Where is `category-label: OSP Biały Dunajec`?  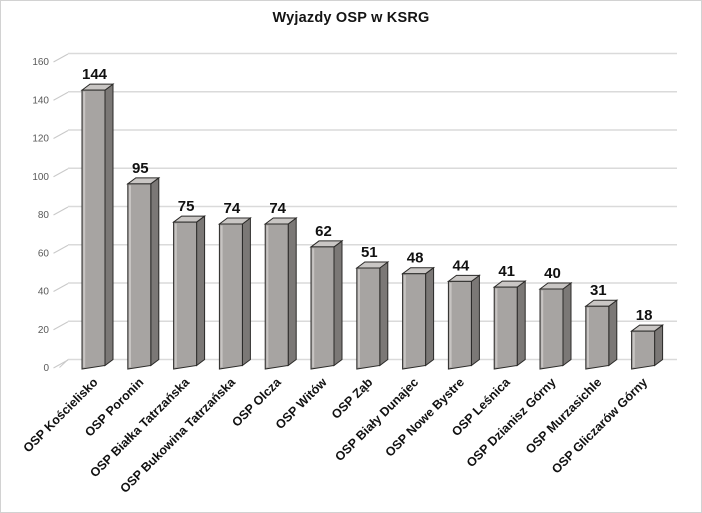
category-label: OSP Biały Dunajec is located at coordinates (376, 419).